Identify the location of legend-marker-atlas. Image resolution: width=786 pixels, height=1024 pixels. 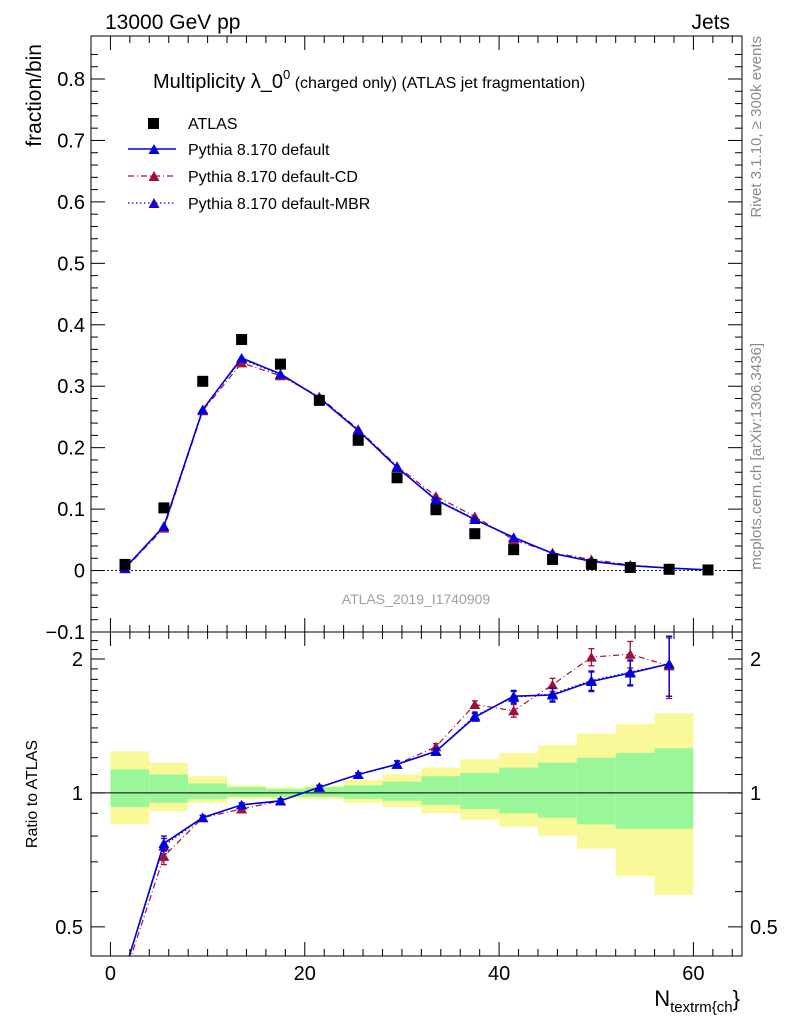
(153, 123).